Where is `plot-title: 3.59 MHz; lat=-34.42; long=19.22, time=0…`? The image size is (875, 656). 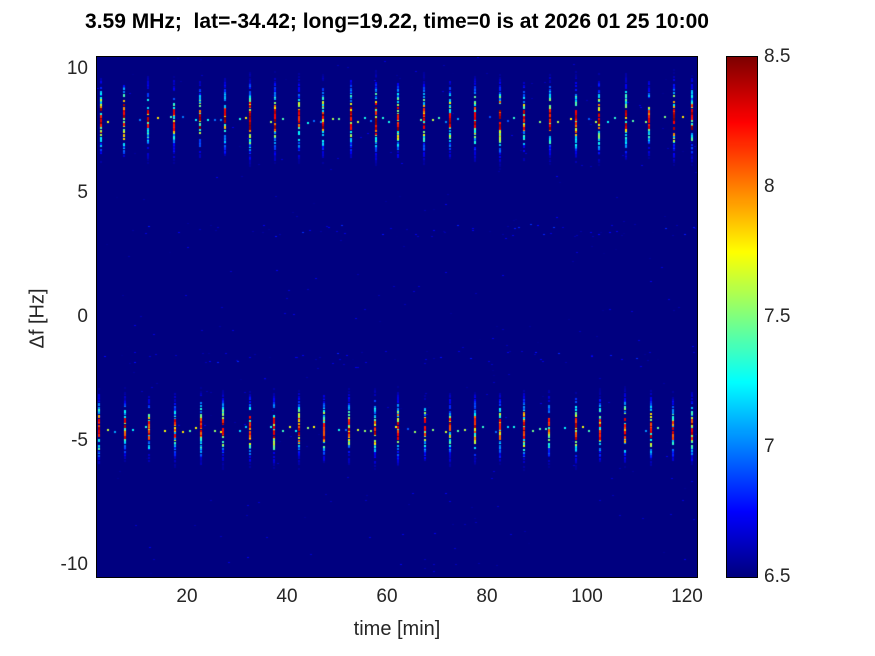
plot-title: 3.59 MHz; lat=-34.42; long=19.22, time=0… is located at coordinates (397, 21).